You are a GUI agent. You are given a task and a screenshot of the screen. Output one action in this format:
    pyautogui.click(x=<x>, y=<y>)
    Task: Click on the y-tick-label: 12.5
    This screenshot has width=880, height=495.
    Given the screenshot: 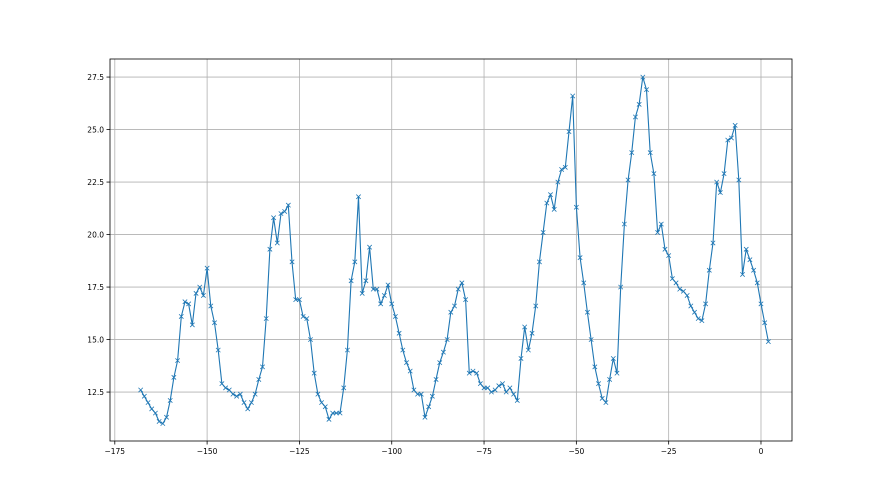 What is the action you would take?
    pyautogui.click(x=95, y=392)
    